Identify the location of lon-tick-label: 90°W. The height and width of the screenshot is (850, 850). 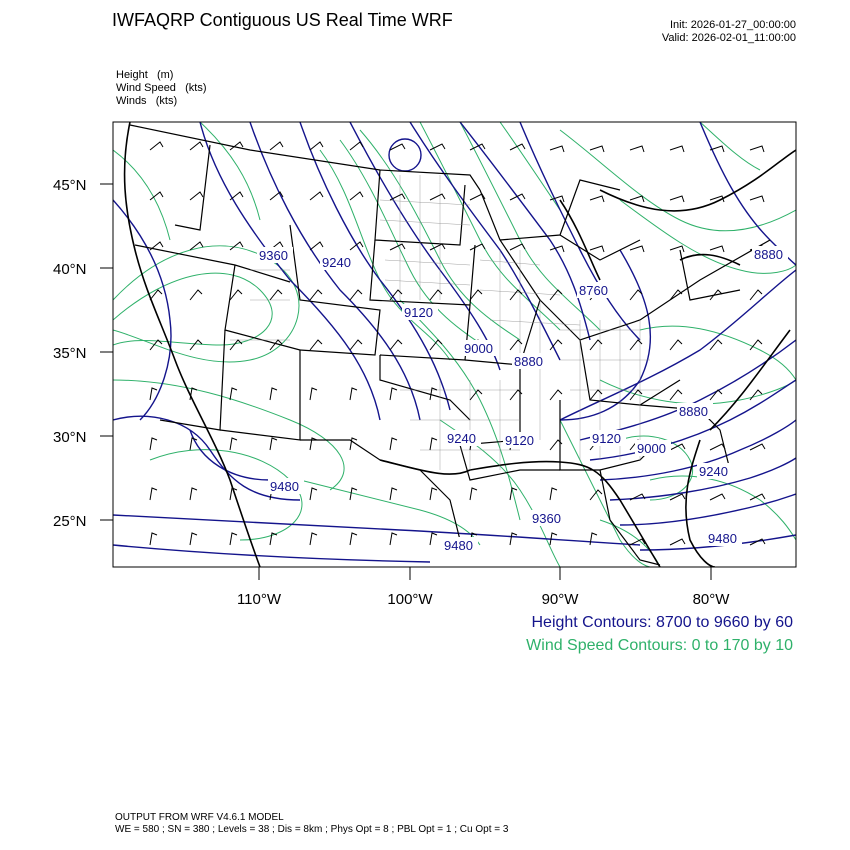
(561, 599).